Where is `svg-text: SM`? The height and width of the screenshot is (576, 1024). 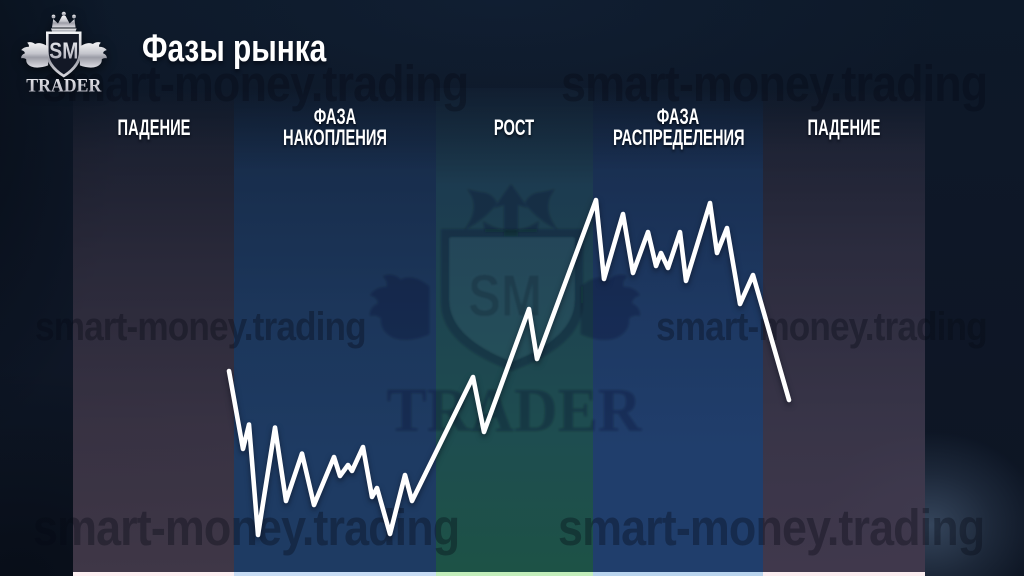 svg-text: SM is located at coordinates (63, 51).